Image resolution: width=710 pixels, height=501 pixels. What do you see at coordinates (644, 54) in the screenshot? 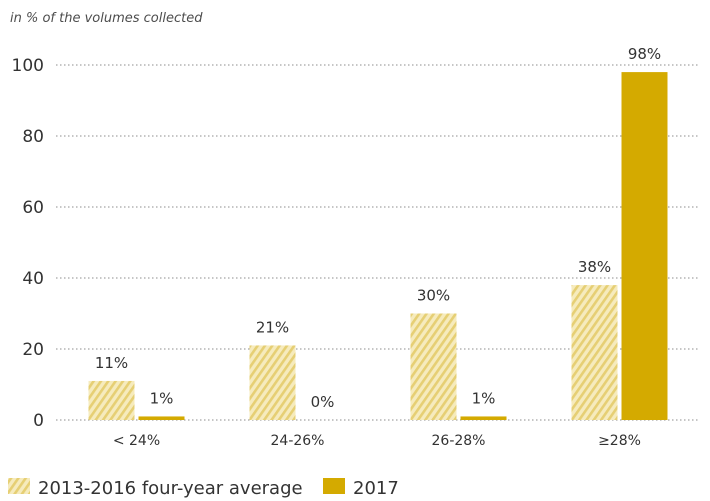
I see `data-label: 98%` at bounding box center [644, 54].